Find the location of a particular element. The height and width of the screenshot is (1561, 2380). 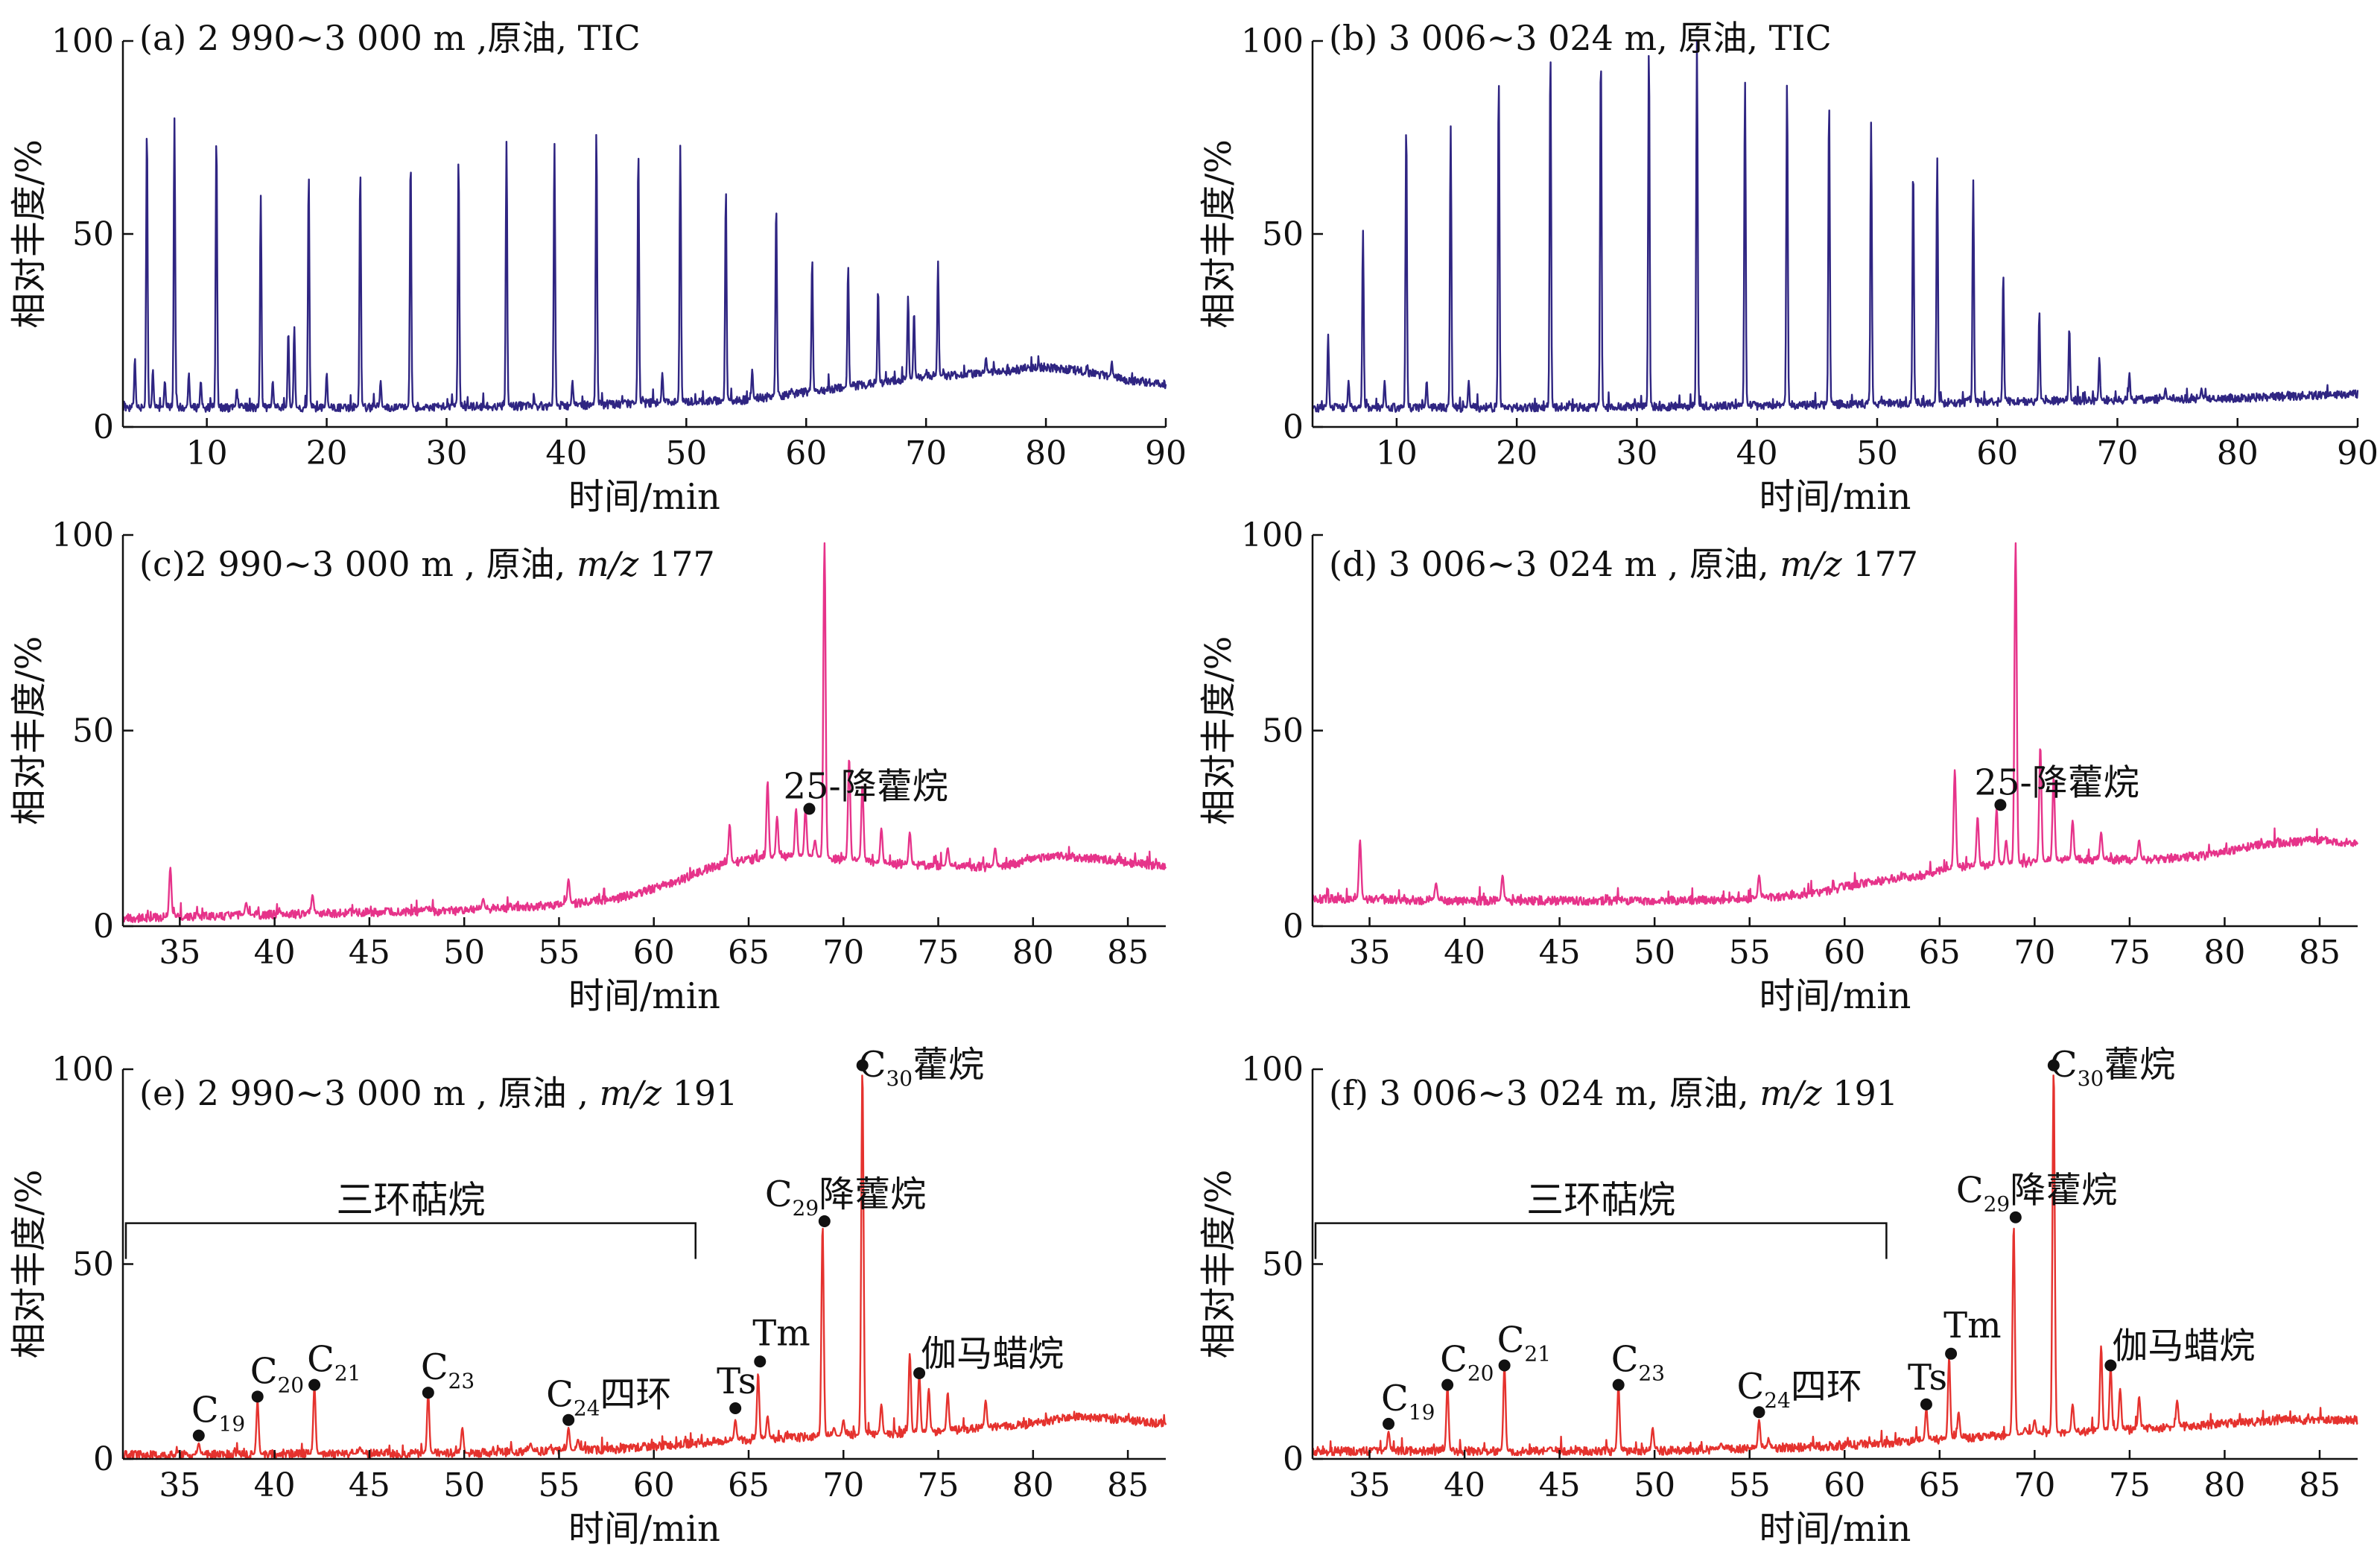

peak-label: C30藿烷 is located at coordinates (2112, 1067).